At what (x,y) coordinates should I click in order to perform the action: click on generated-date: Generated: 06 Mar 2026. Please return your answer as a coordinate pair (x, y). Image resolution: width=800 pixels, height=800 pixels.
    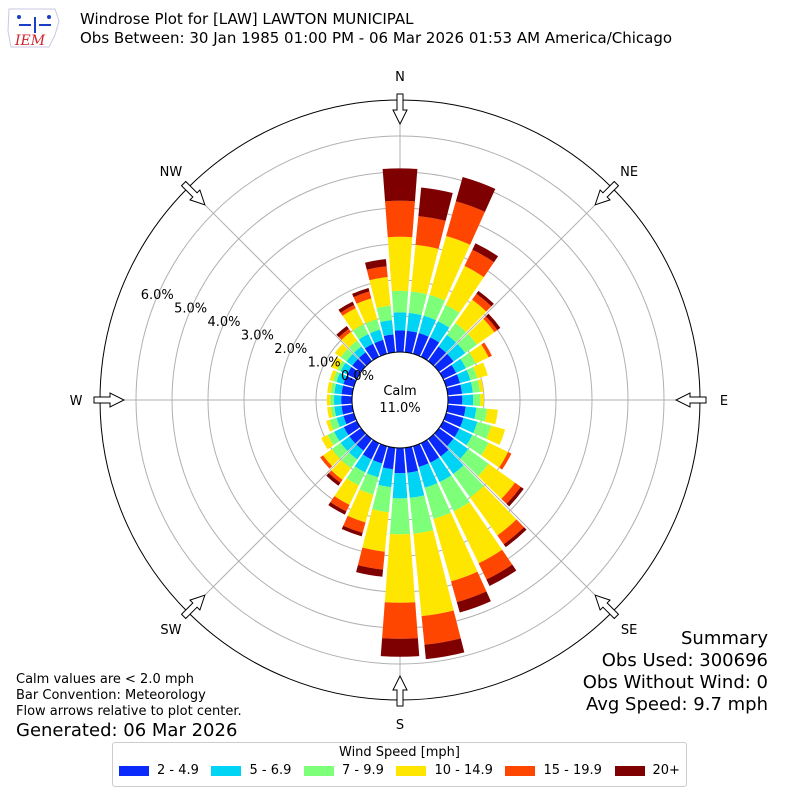
    Looking at the image, I should click on (127, 730).